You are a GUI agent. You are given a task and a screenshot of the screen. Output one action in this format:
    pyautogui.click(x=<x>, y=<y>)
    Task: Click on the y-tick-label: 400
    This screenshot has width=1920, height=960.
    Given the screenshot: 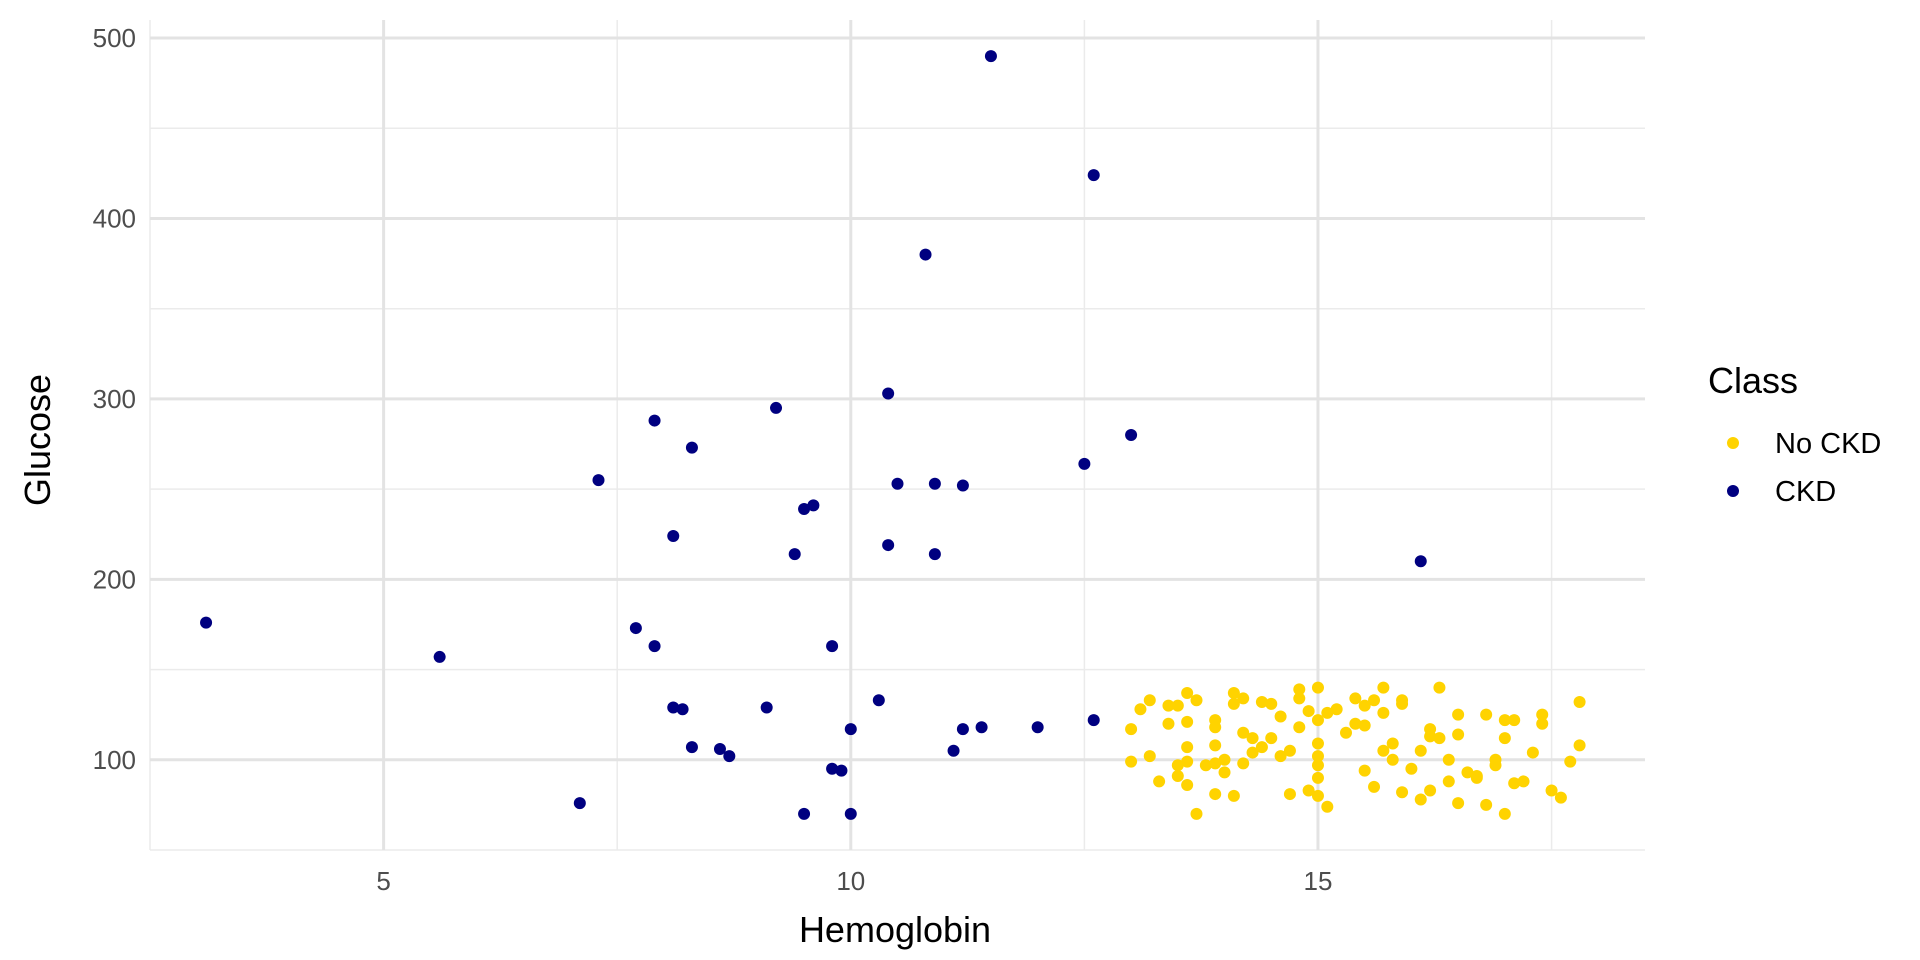 What is the action you would take?
    pyautogui.click(x=114, y=218)
    